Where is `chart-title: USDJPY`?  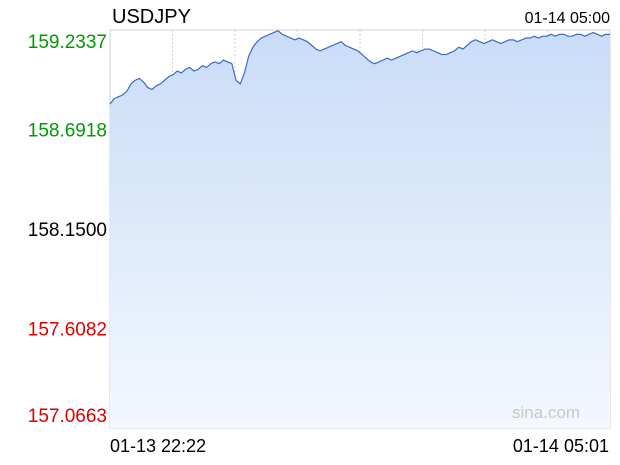 chart-title: USDJPY is located at coordinates (151, 17).